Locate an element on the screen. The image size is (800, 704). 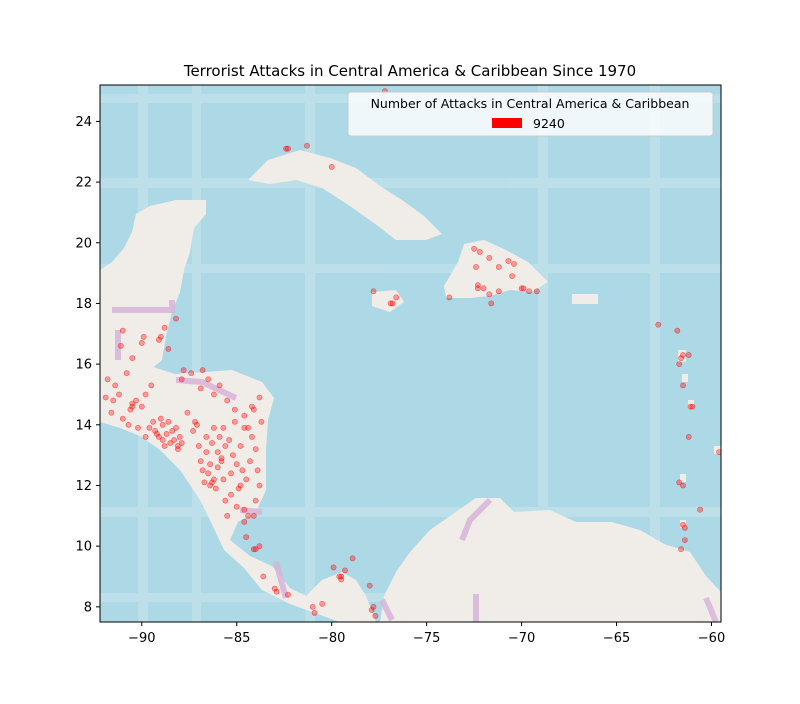
land-cuba is located at coordinates (345, 195).